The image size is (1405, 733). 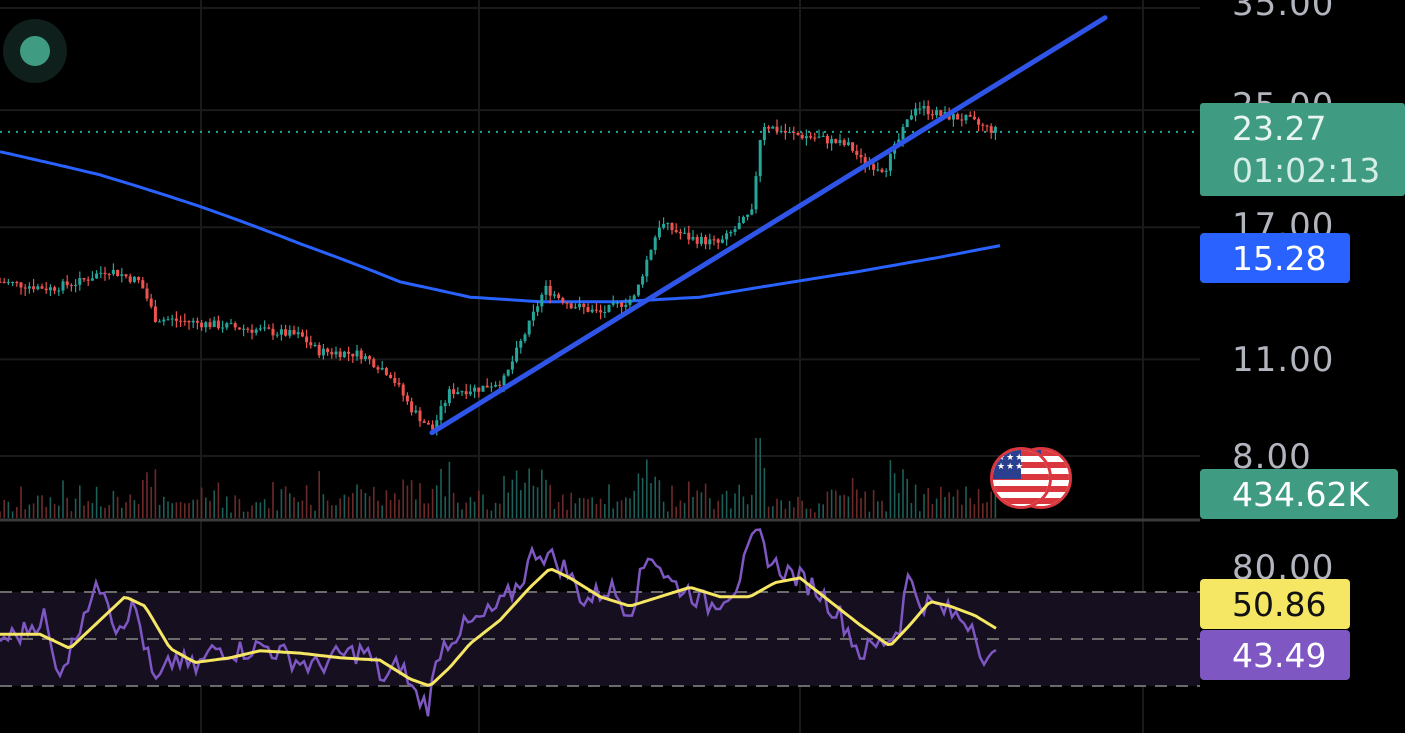 What do you see at coordinates (1036, 480) in the screenshot?
I see `us-flag-icon: ★★★ ★★★` at bounding box center [1036, 480].